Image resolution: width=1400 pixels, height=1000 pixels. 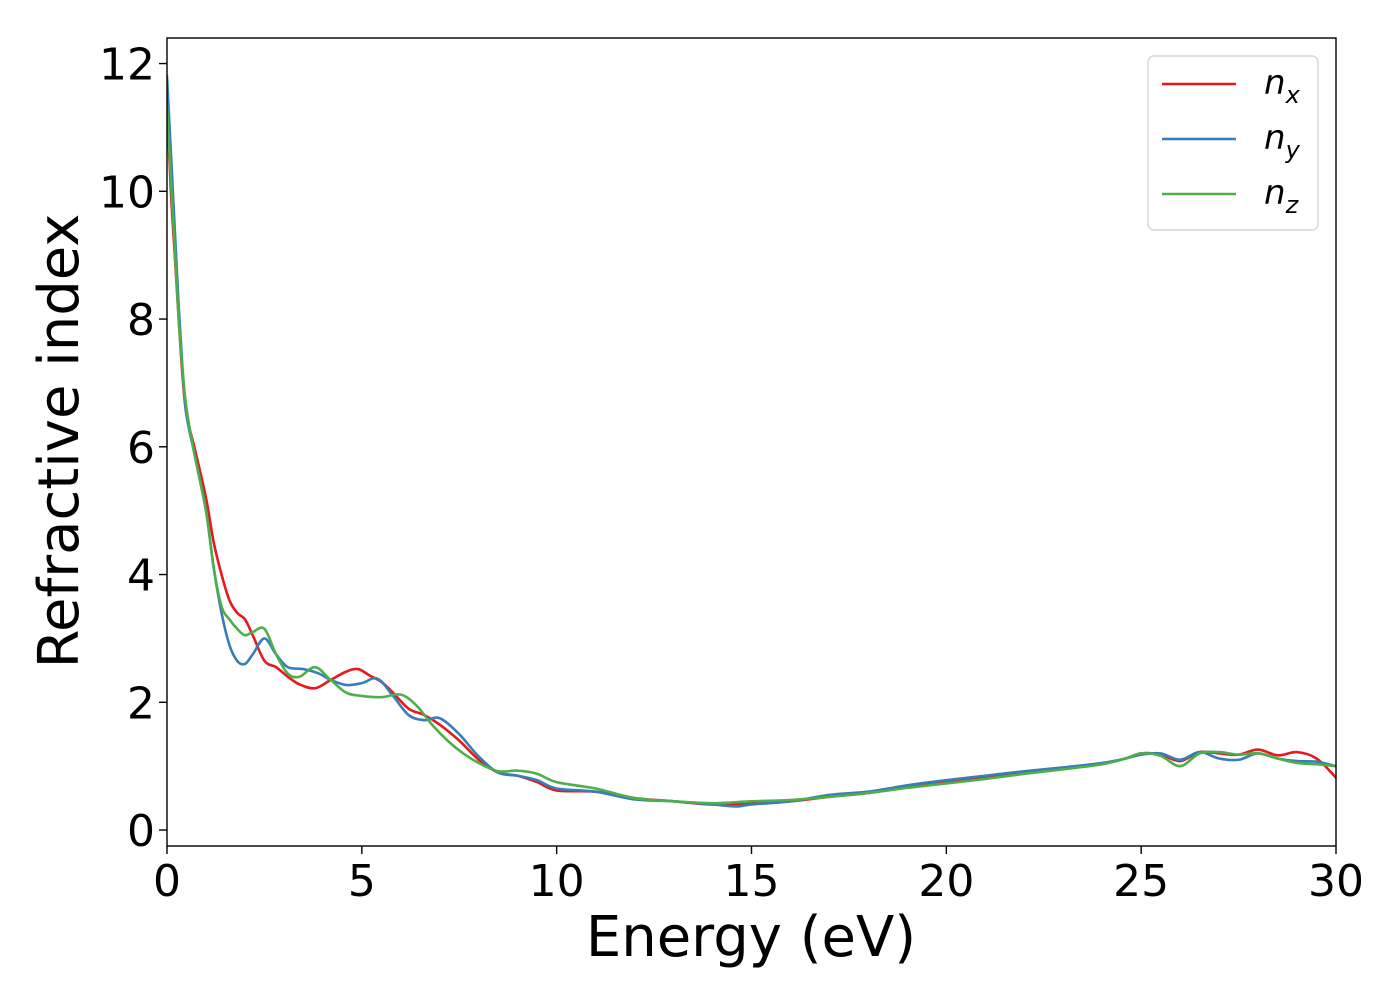 What do you see at coordinates (1292, 205) in the screenshot?
I see `legend-label-subscript: z` at bounding box center [1292, 205].